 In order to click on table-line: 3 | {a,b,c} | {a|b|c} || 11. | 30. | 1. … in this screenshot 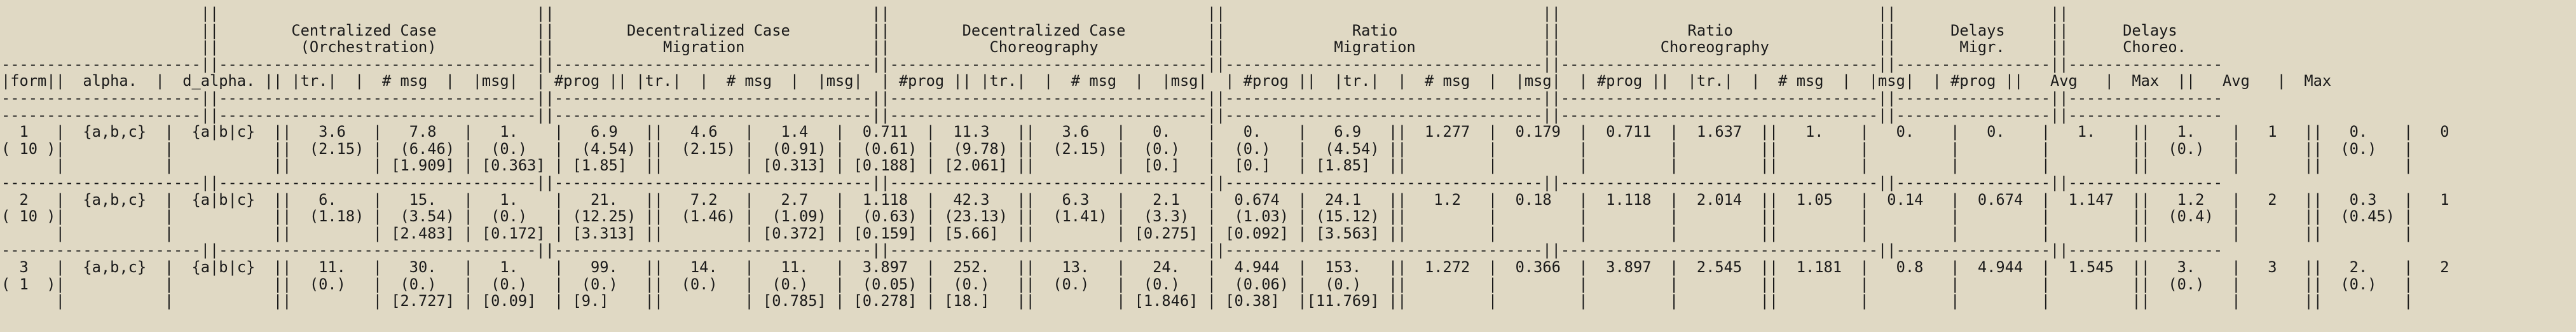, I will do `click(1238, 267)`.